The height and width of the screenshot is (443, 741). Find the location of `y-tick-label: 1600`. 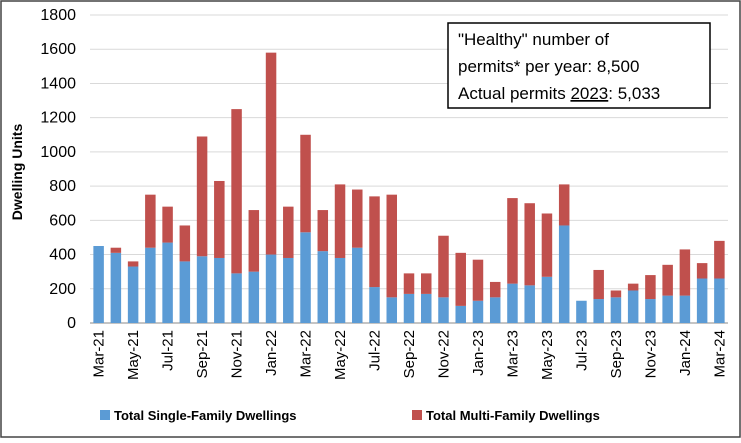

y-tick-label: 1600 is located at coordinates (58, 49).